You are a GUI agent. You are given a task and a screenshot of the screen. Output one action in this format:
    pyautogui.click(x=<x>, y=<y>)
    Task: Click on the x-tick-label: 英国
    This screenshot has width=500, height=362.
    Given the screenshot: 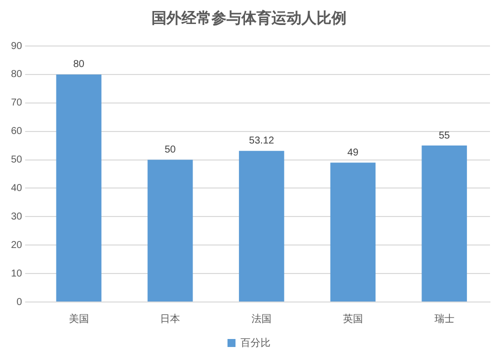 What is the action you would take?
    pyautogui.click(x=352, y=318)
    